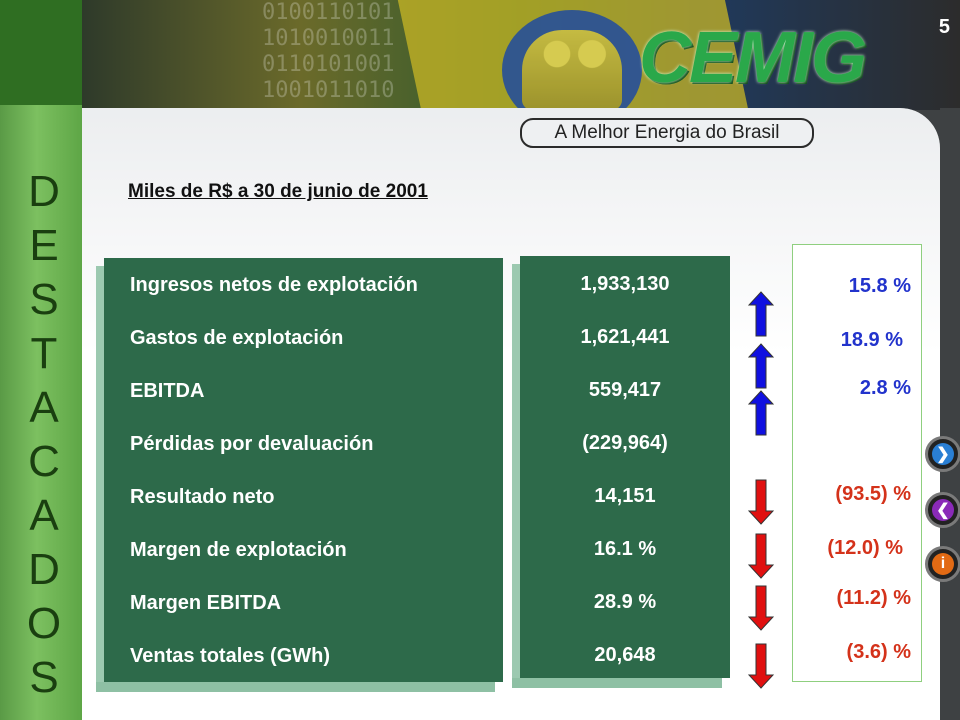 The image size is (960, 720). I want to click on values-box-face, so click(625, 467).